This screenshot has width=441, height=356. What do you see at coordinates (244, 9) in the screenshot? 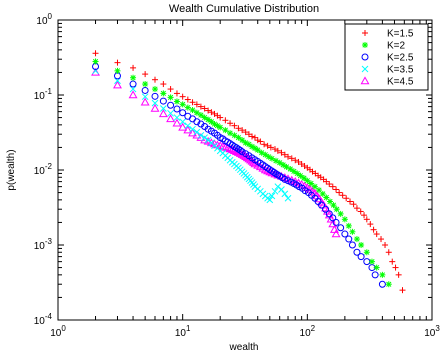
I see `chart-title: Wealth Cumulative Distribution` at bounding box center [244, 9].